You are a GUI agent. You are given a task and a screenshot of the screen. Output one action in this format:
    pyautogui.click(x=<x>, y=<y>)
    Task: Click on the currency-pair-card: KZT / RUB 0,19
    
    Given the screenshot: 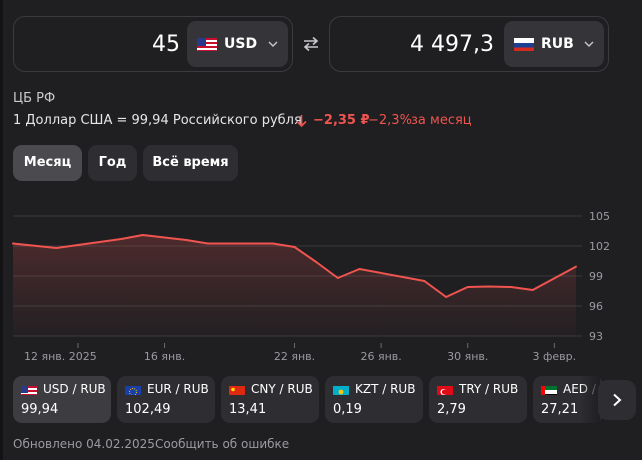 What is the action you would take?
    pyautogui.click(x=374, y=399)
    